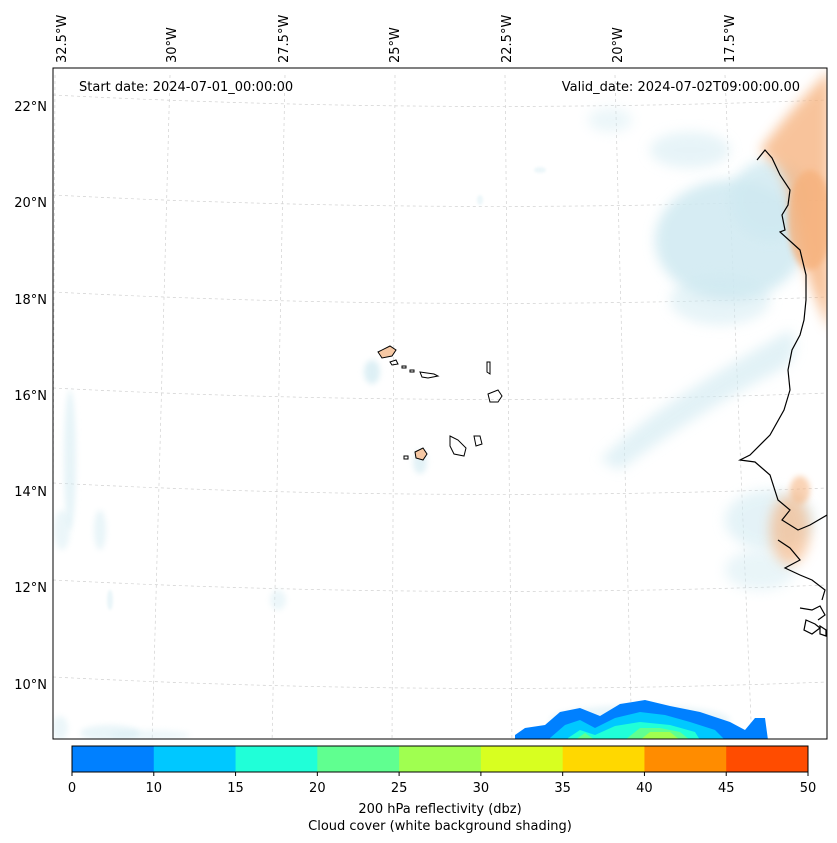 This screenshot has width=837, height=843. Describe the element at coordinates (439, 809) in the screenshot. I see `colorbar-label: 200 hPa reflectivity (dbz)` at that location.